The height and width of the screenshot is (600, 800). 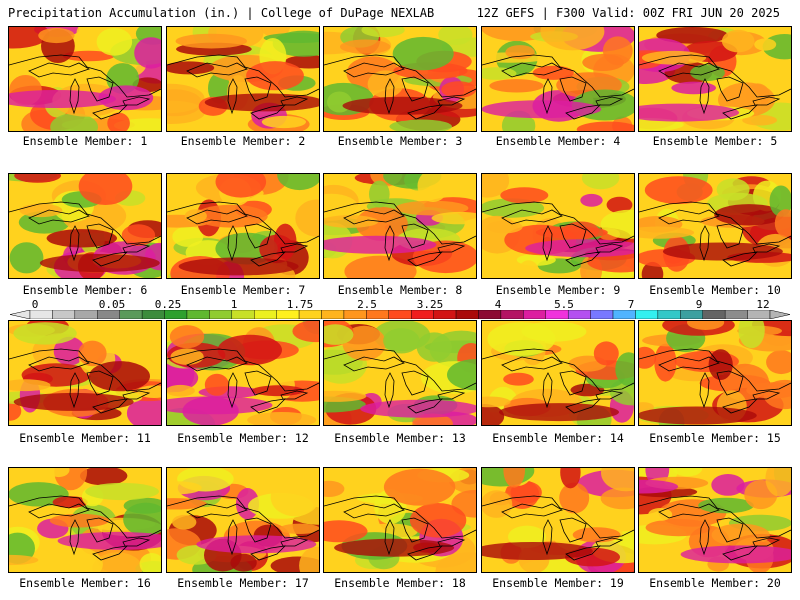 What do you see at coordinates (234, 304) in the screenshot?
I see `colorbar-tick-label: 1` at bounding box center [234, 304].